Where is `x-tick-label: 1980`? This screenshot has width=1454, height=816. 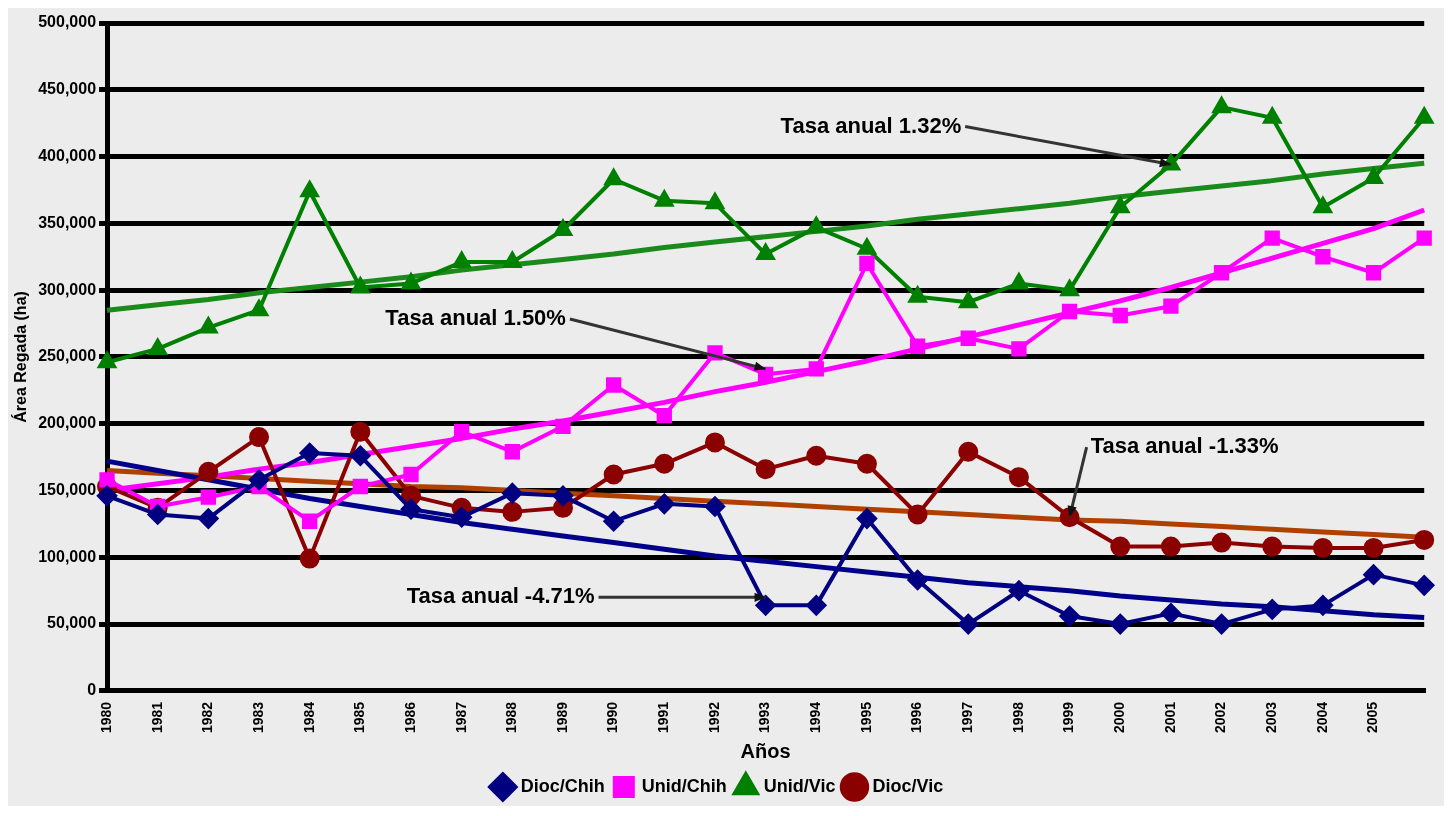
x-tick-label: 1980 is located at coordinates (105, 717).